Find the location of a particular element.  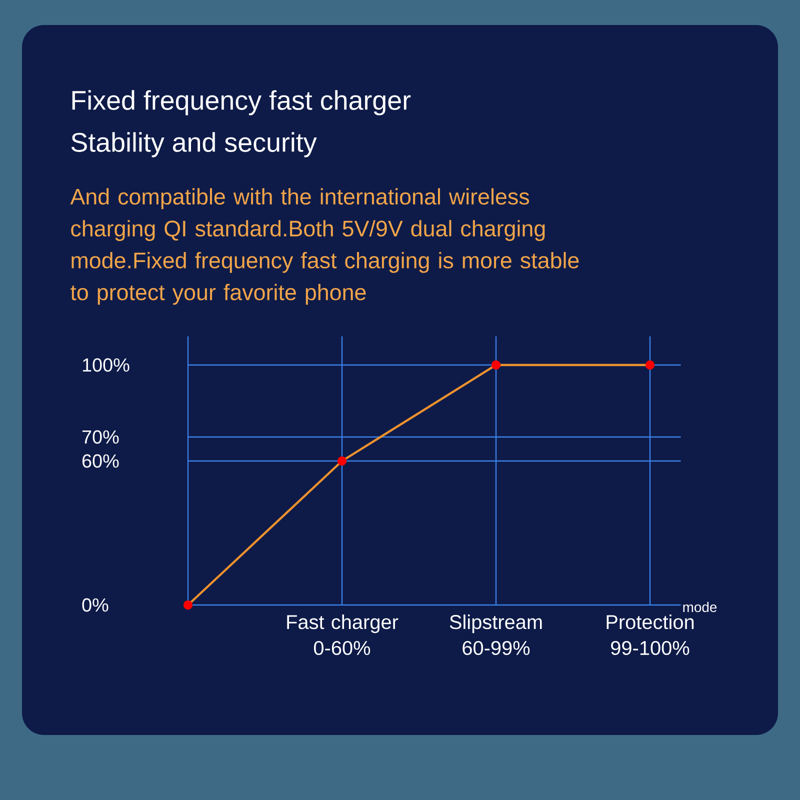

y-tick-label: 100% is located at coordinates (106, 365).